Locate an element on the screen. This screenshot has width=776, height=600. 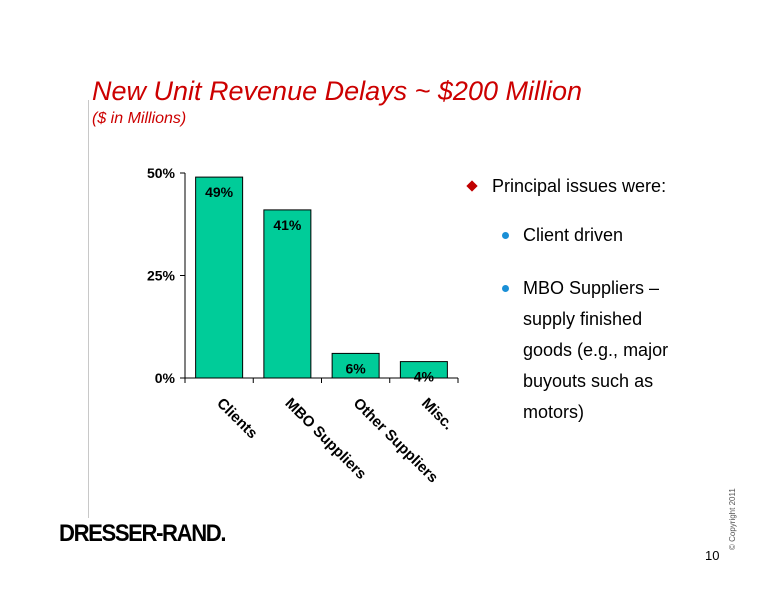
sub-bullet-line: buyouts such as is located at coordinates (588, 381).